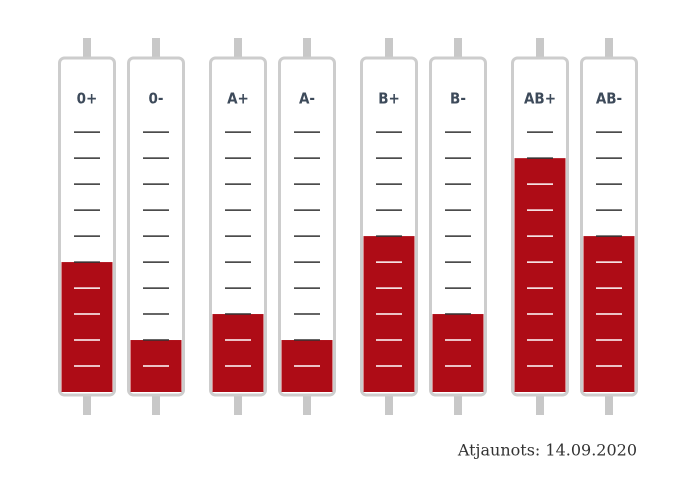 The width and height of the screenshot is (696, 492). I want to click on tube-label: B-, so click(458, 99).